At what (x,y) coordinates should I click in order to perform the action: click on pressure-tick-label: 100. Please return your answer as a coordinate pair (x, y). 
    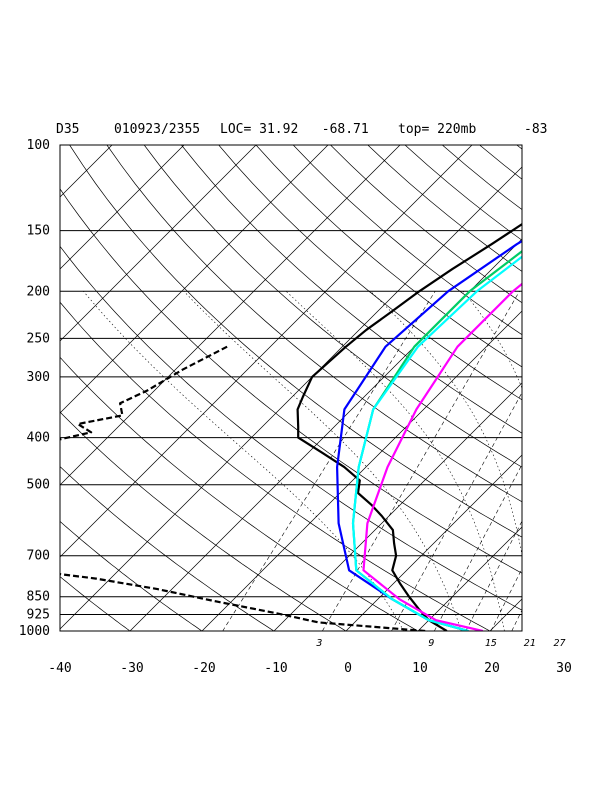
    Looking at the image, I should click on (38, 145).